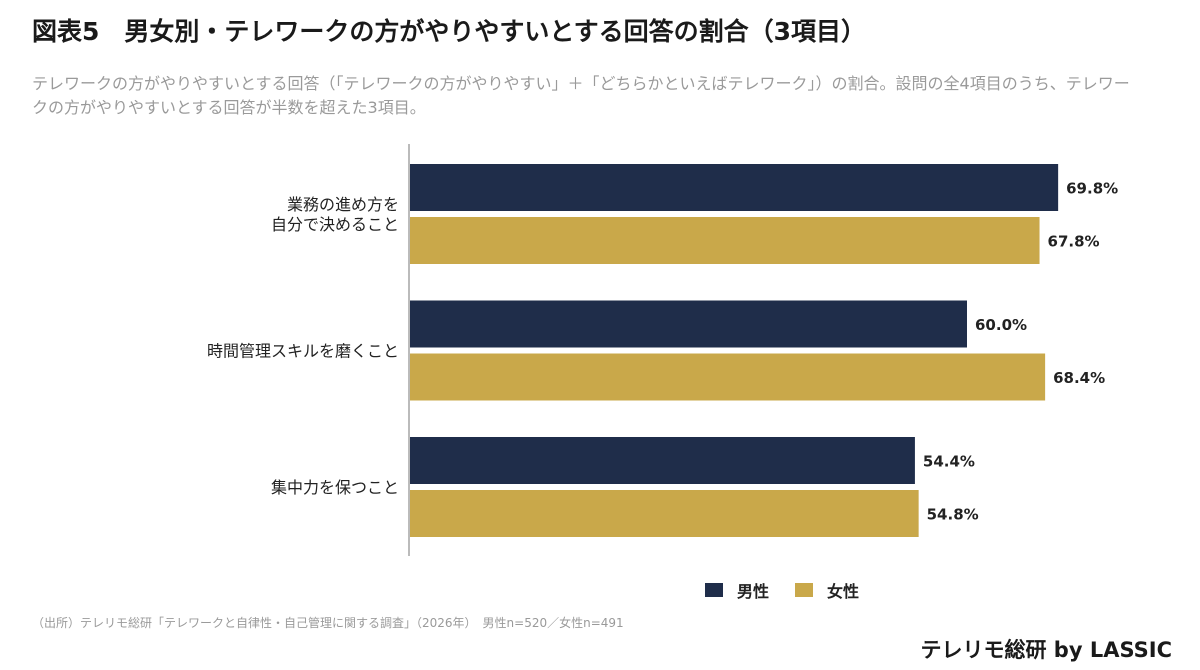 This screenshot has height=670, width=1200. I want to click on data-label-female-2: 54.8%, so click(953, 515).